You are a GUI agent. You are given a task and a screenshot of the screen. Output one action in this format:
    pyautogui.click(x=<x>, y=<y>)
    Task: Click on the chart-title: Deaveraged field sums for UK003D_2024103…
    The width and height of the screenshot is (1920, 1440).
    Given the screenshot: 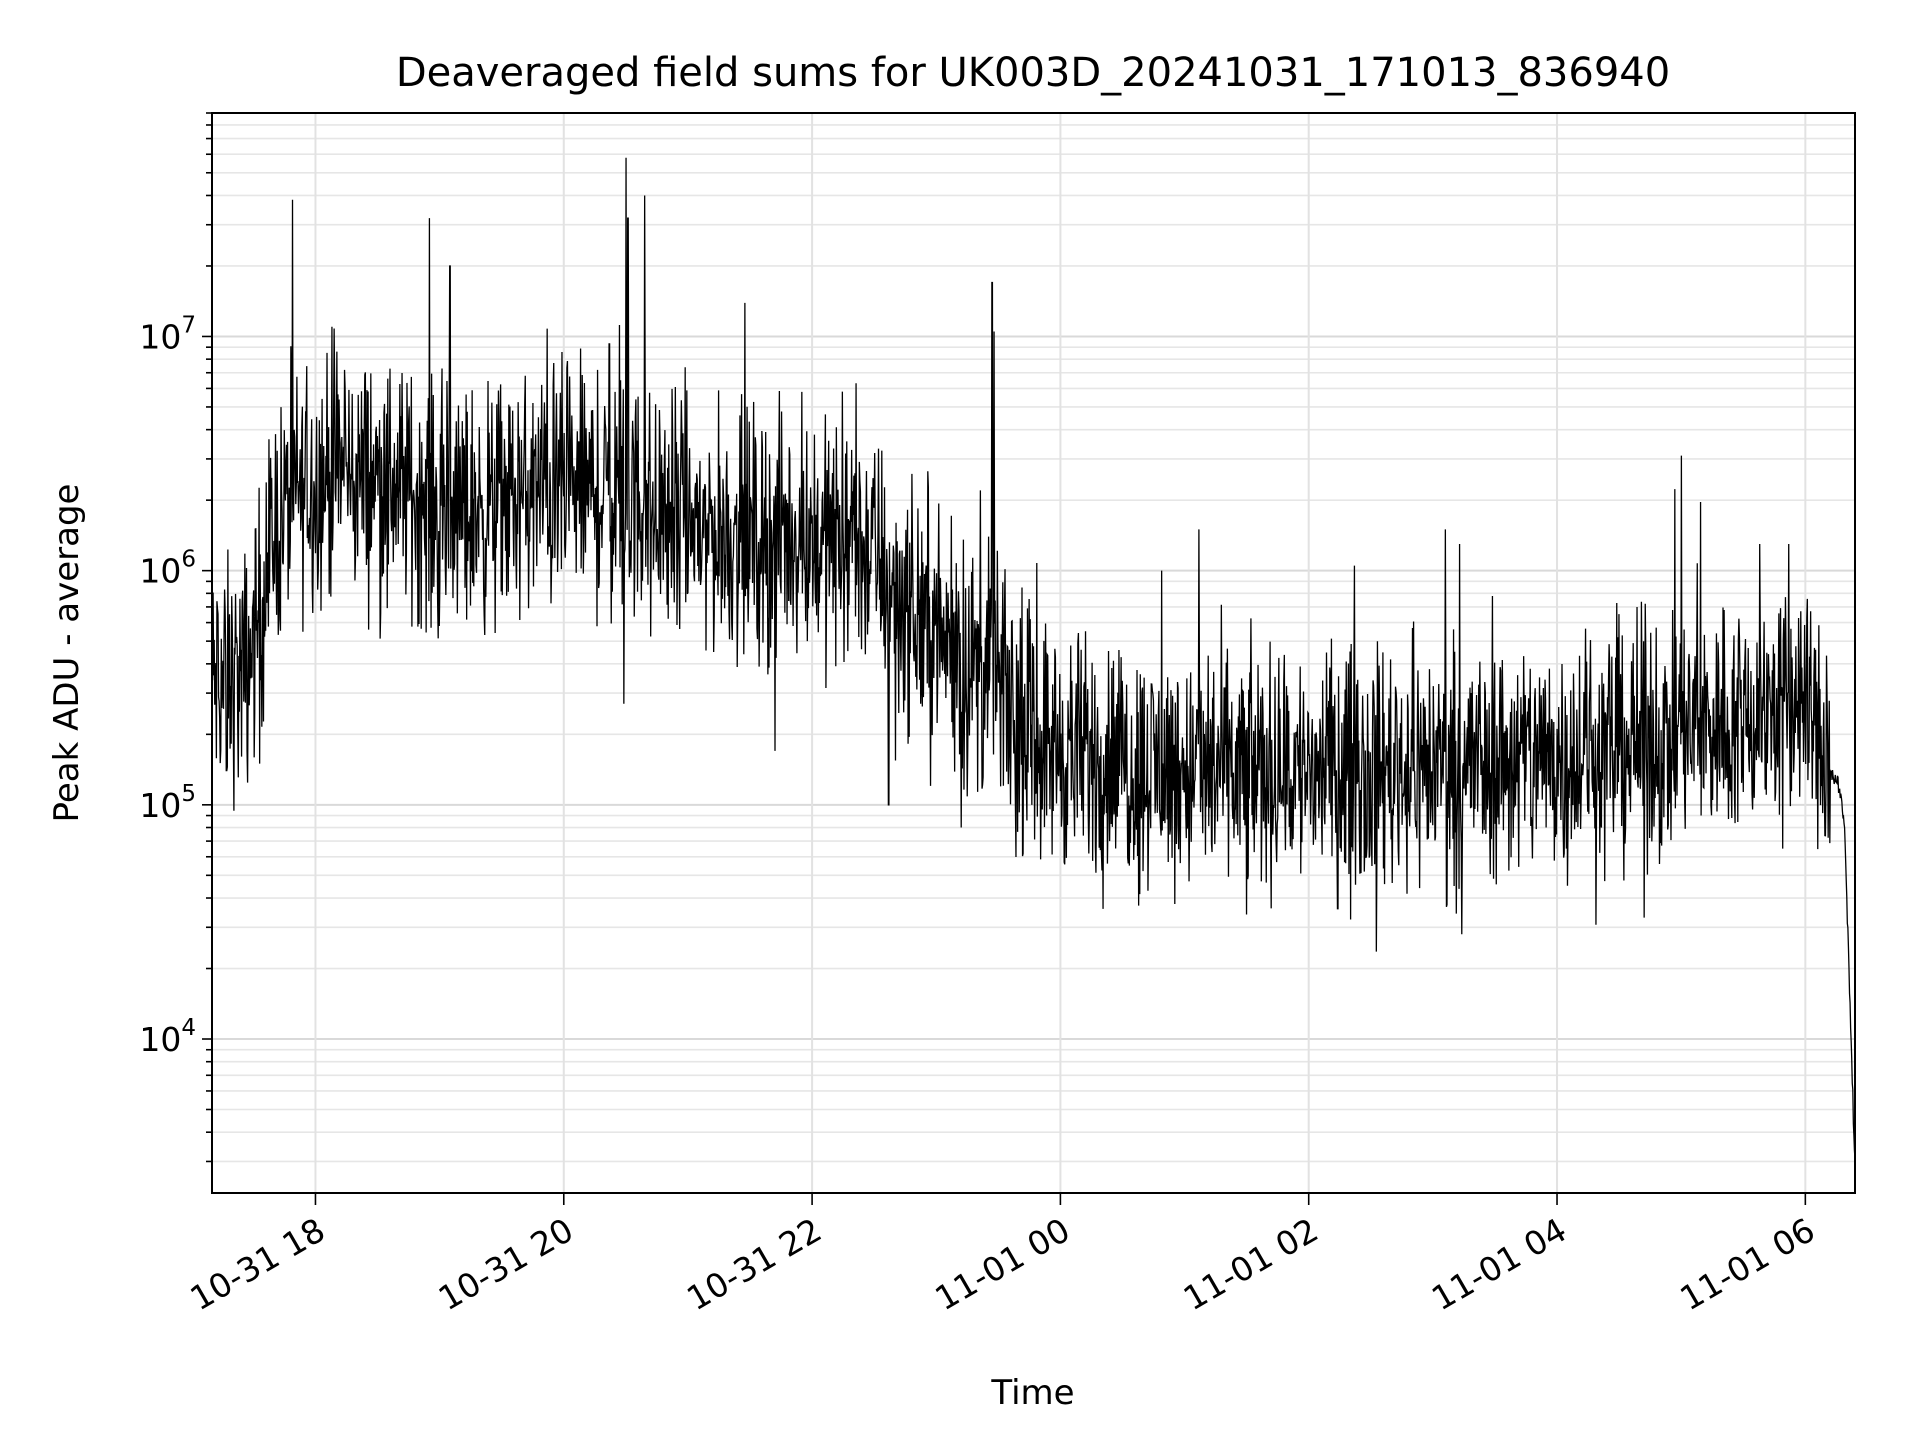 What is the action you would take?
    pyautogui.click(x=1033, y=73)
    